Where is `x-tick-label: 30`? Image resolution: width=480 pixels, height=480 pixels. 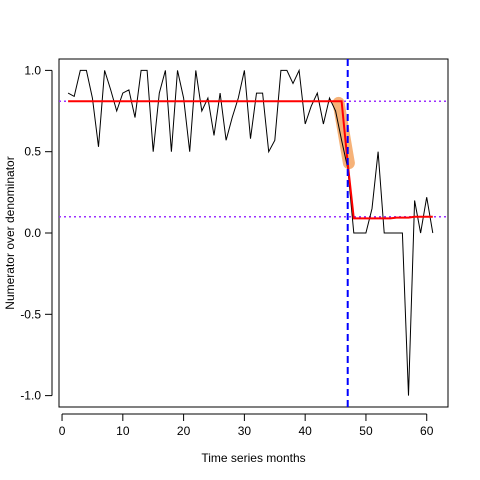 x-tick-label: 30 is located at coordinates (245, 431).